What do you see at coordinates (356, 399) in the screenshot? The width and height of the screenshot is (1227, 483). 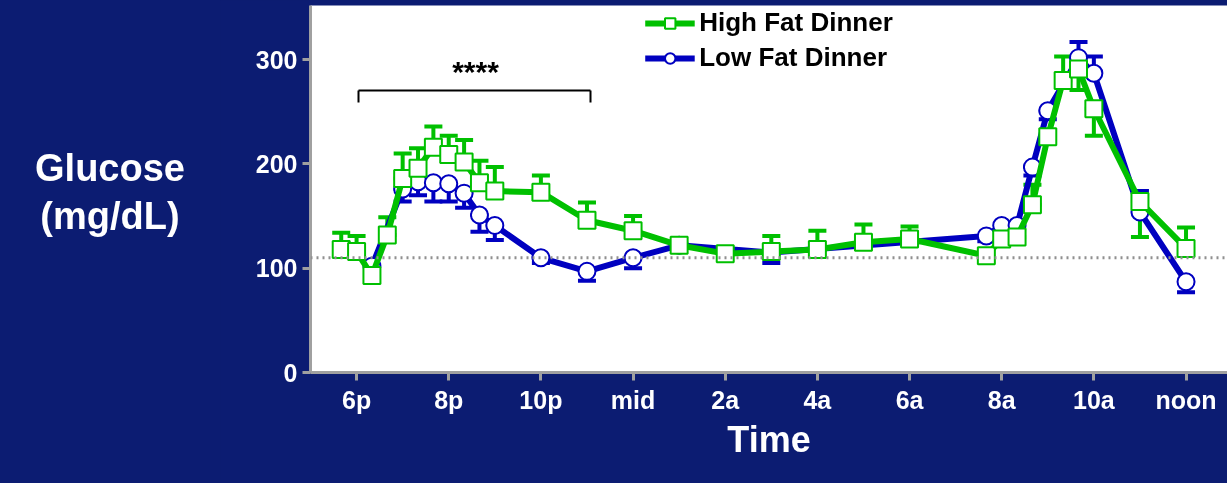 I see `x-tick-label: 6p` at bounding box center [356, 399].